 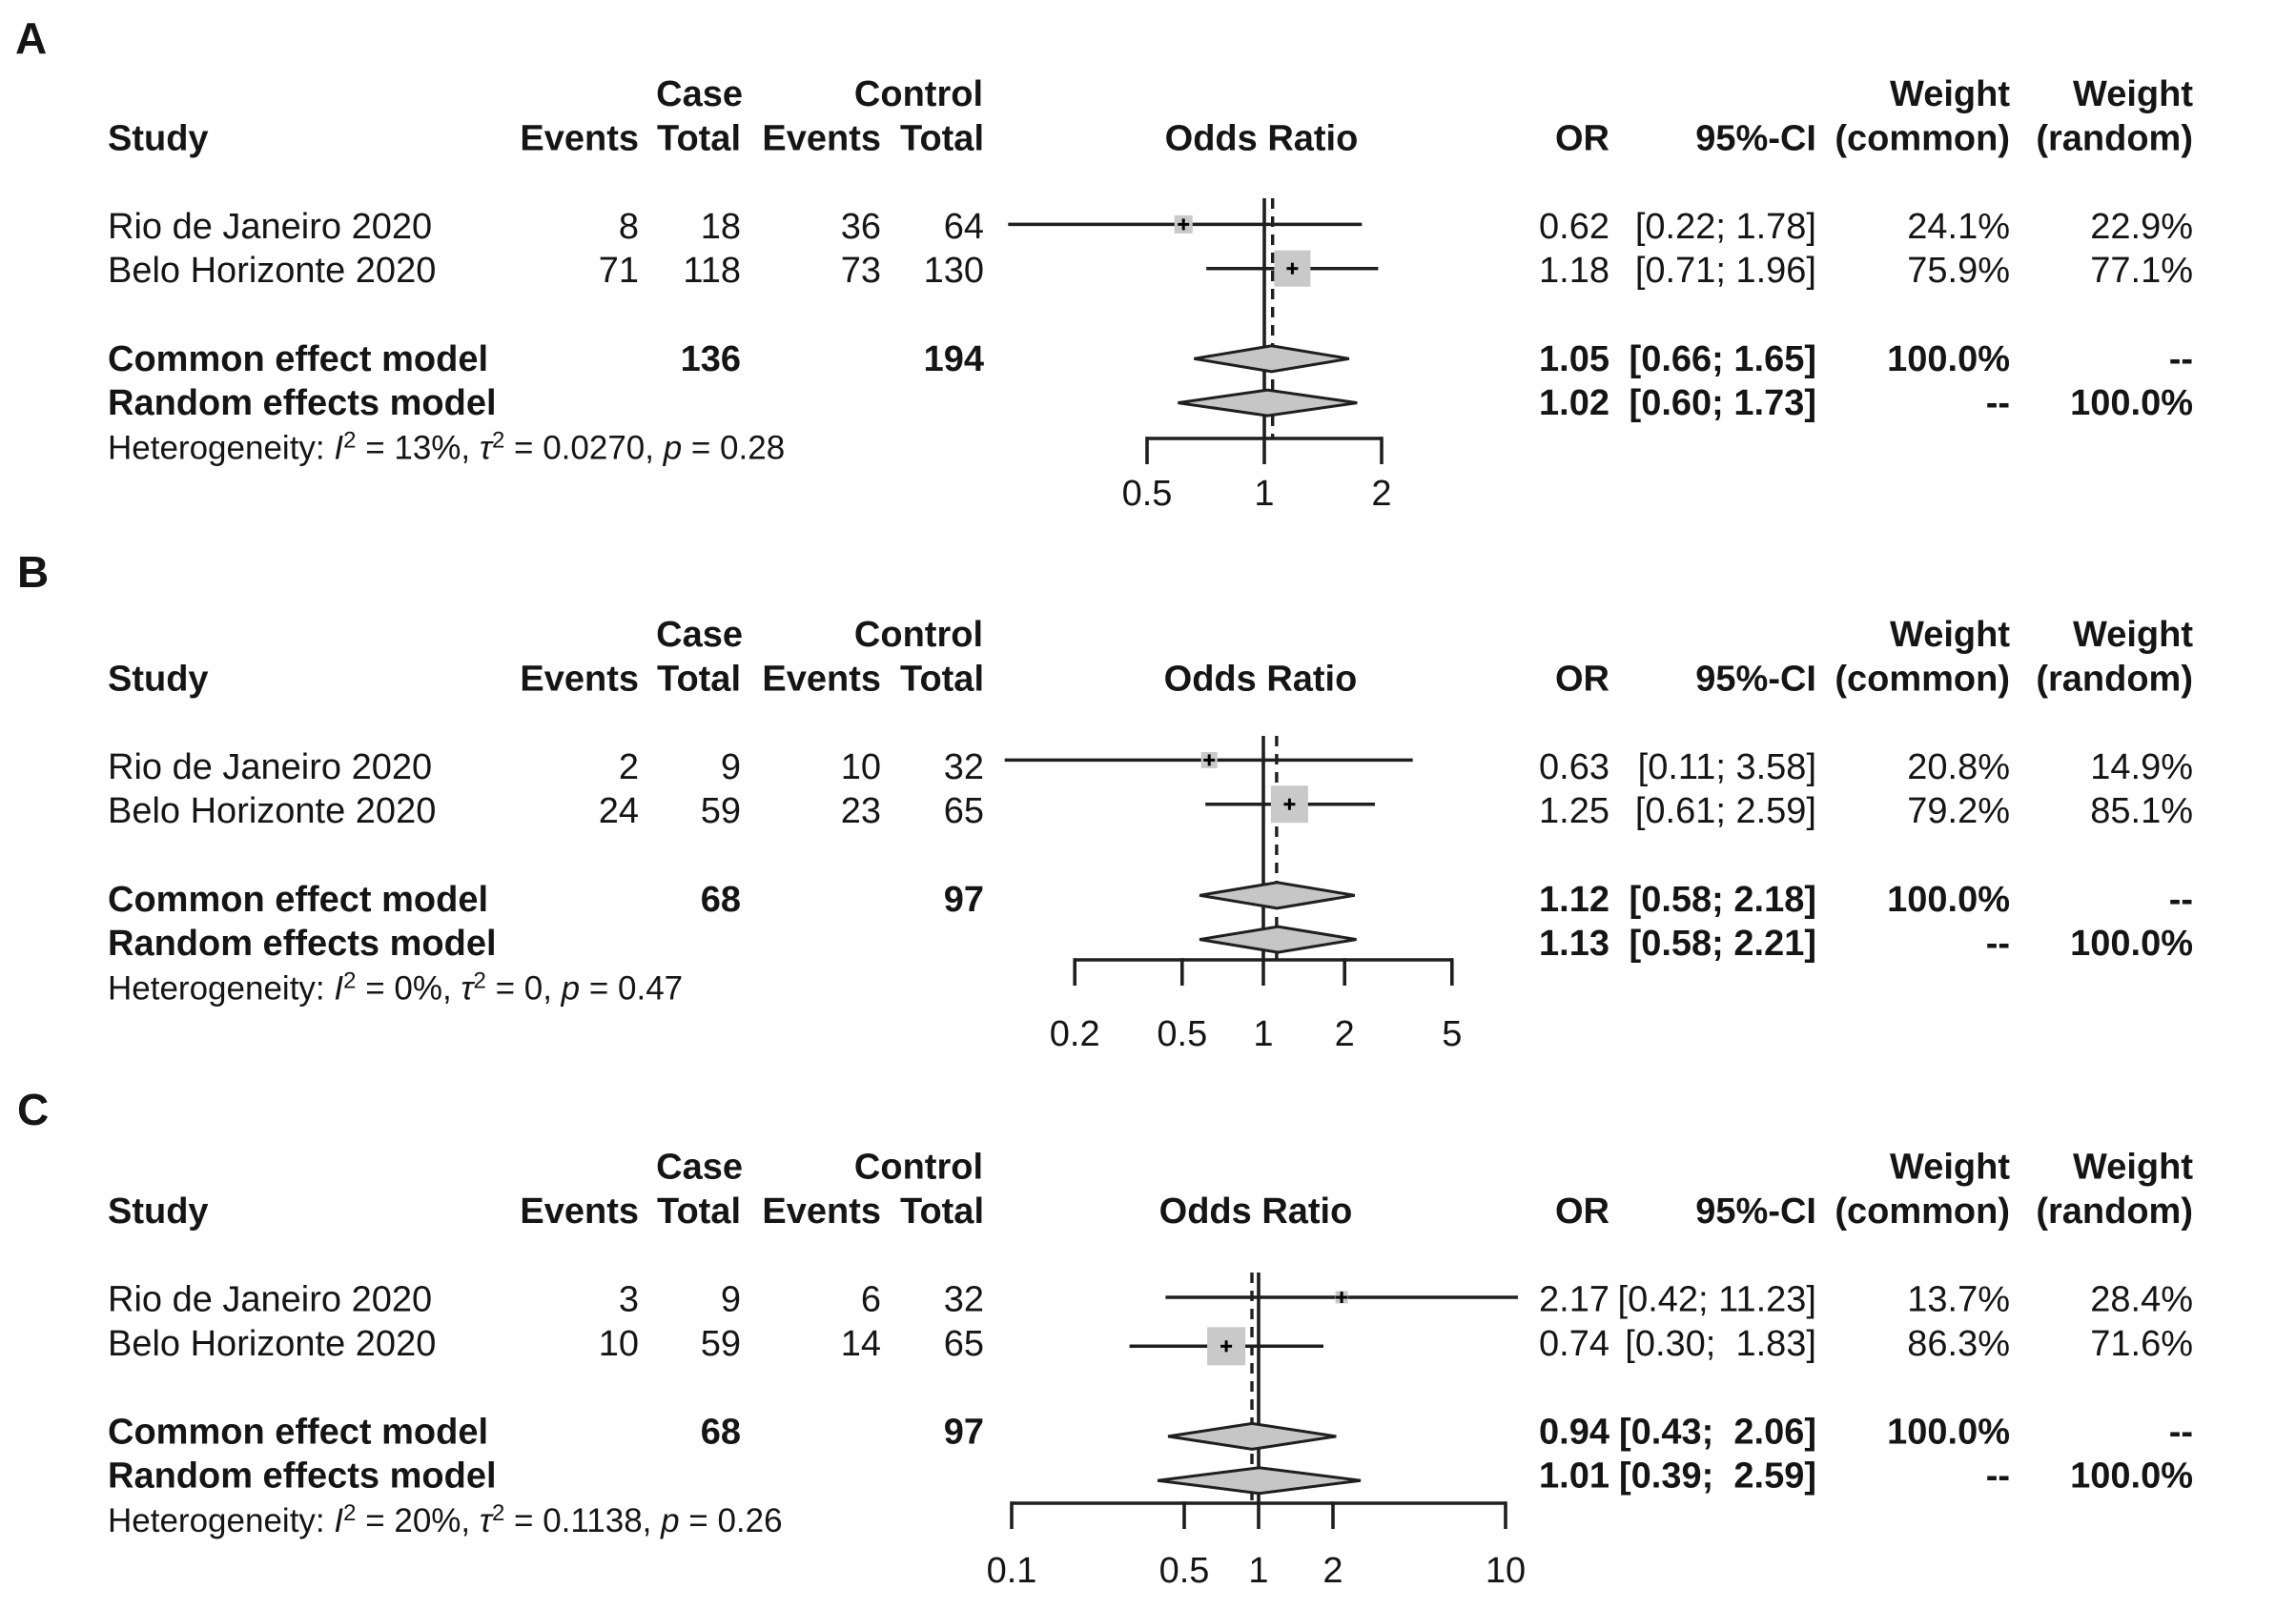 What do you see at coordinates (629, 1300) in the screenshot?
I see `svg-text: 3` at bounding box center [629, 1300].